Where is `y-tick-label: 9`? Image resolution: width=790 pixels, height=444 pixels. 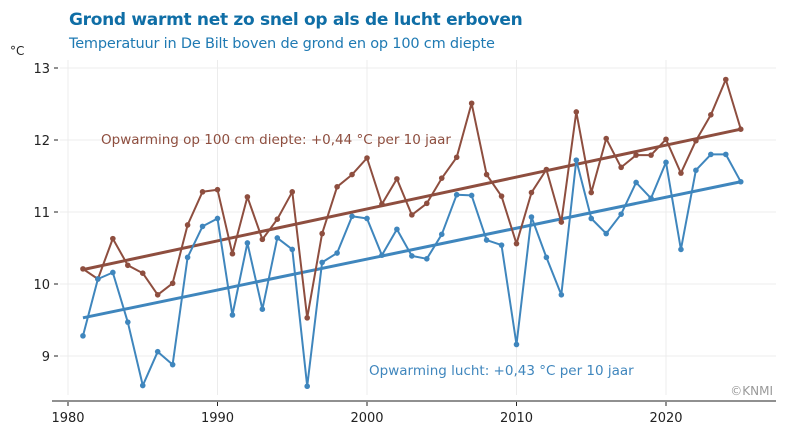
y-tick-label: 9 is located at coordinates (46, 357).